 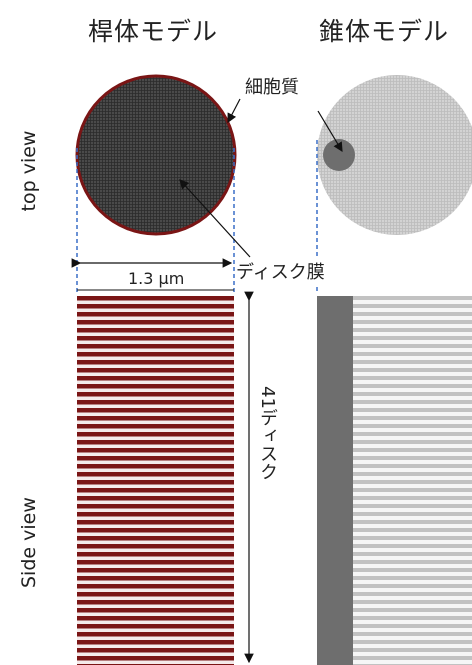 What do you see at coordinates (394, 155) in the screenshot?
I see `cone-top-disk` at bounding box center [394, 155].